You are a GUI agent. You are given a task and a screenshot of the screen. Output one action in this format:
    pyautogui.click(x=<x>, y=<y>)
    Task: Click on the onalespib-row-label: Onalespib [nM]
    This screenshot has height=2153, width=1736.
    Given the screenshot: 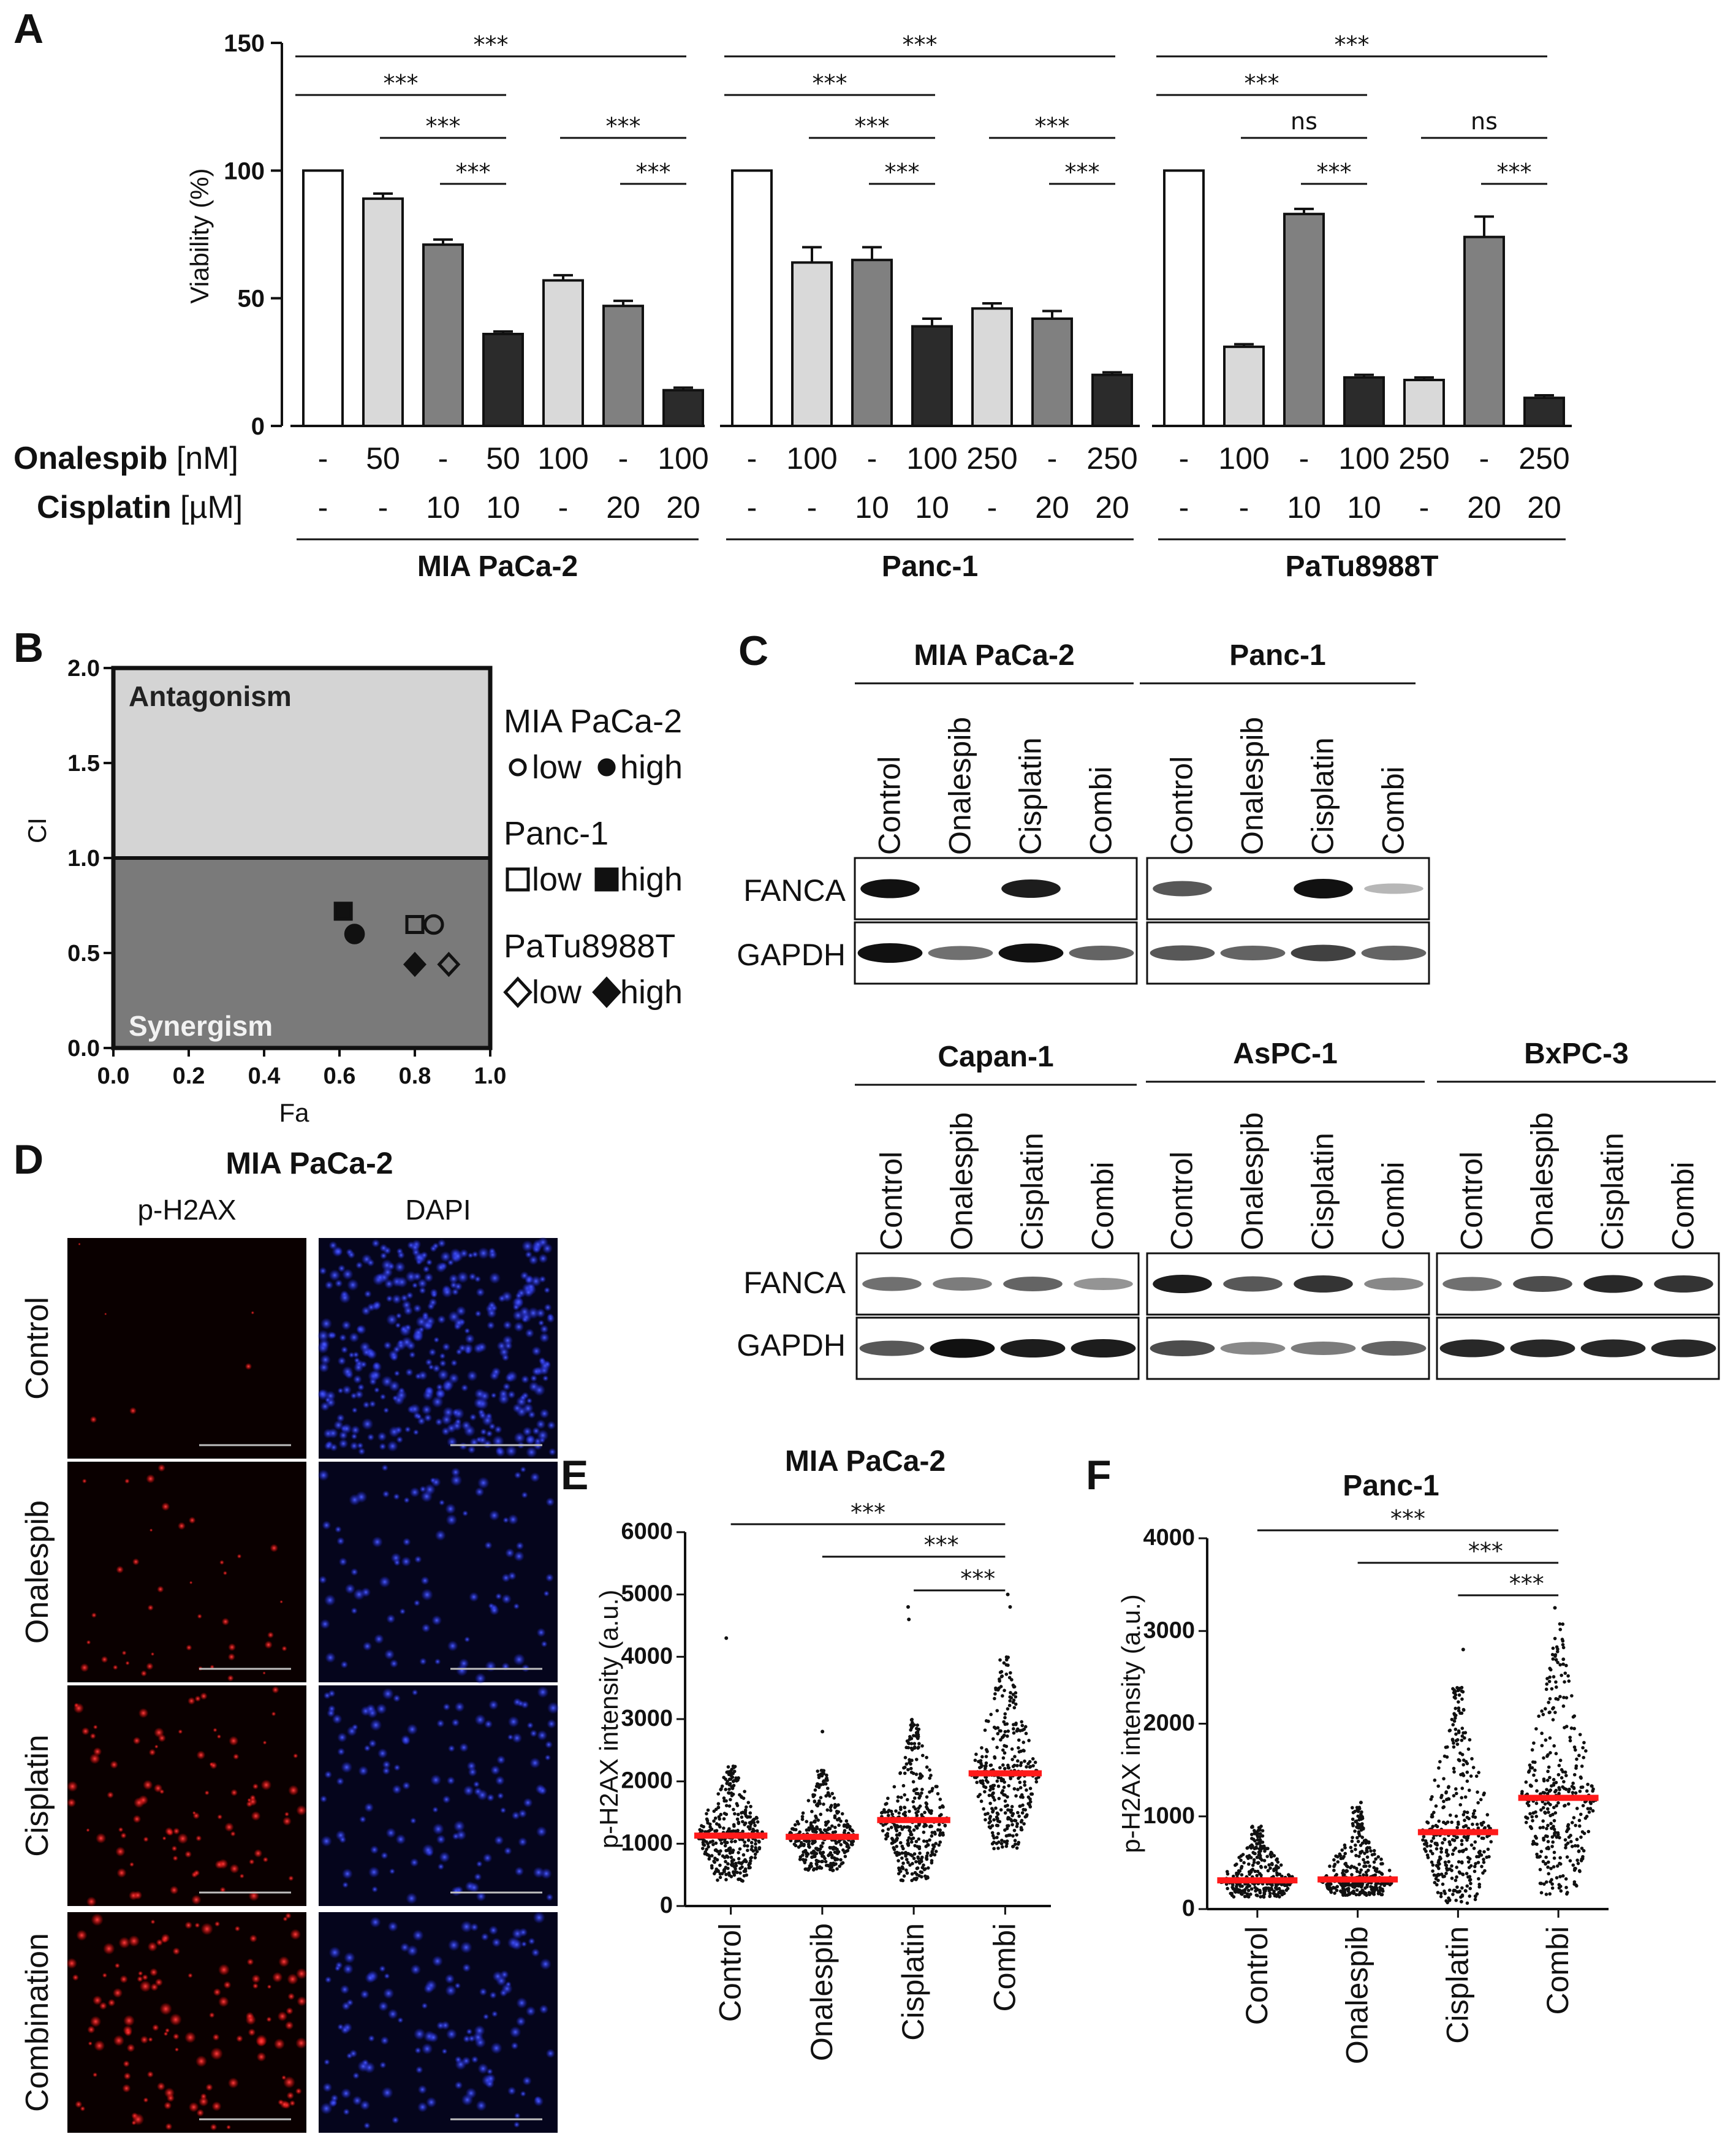 What is the action you would take?
    pyautogui.click(x=125, y=458)
    